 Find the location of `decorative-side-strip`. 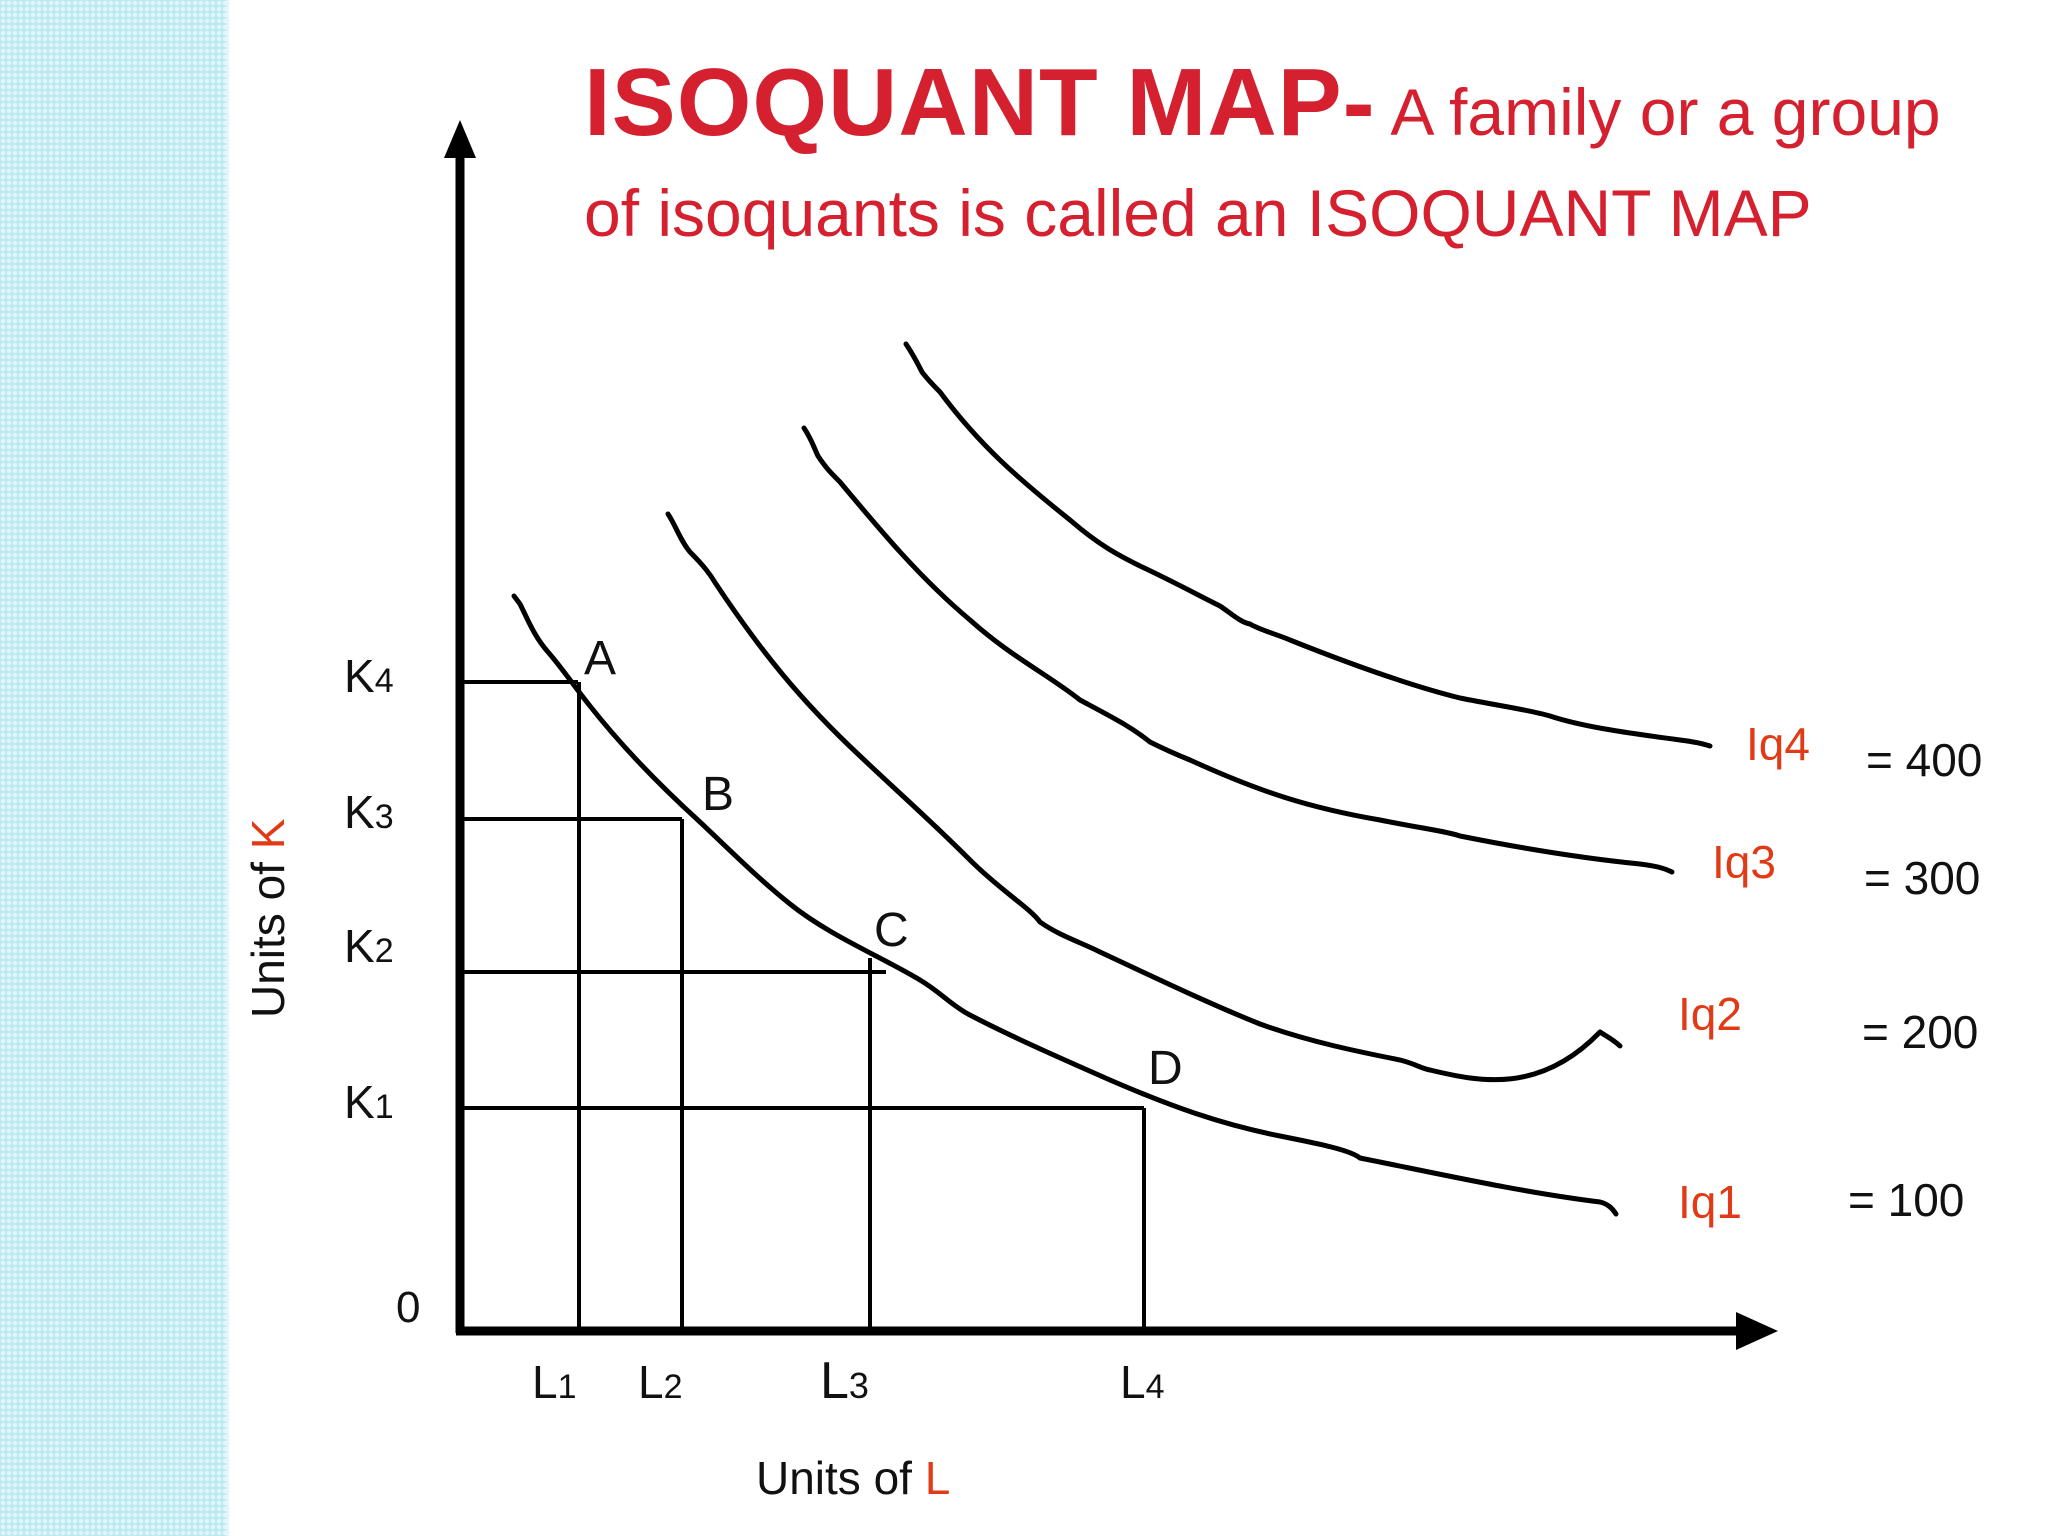

decorative-side-strip is located at coordinates (113, 768).